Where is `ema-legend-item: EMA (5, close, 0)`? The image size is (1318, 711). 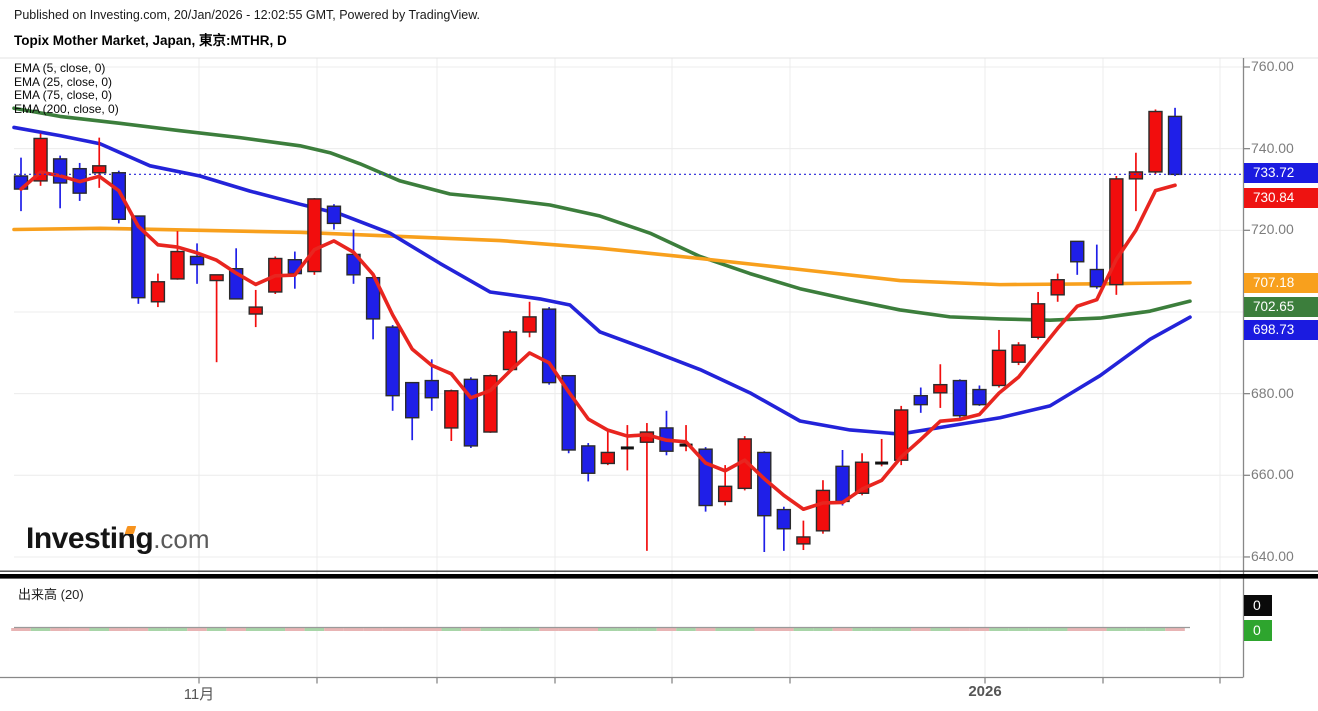 ema-legend-item: EMA (5, close, 0) is located at coordinates (60, 68).